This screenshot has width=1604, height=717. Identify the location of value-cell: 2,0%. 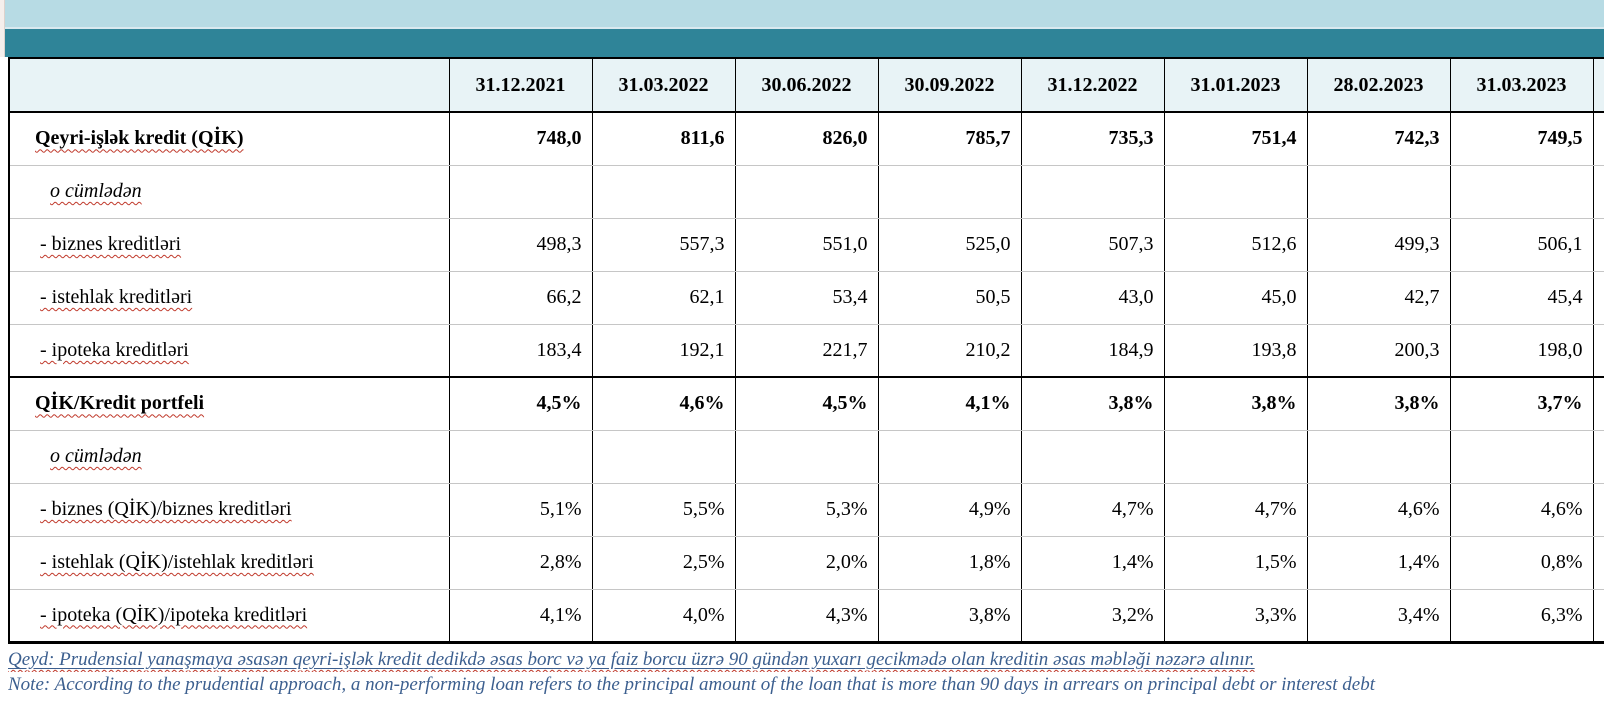
(806, 563).